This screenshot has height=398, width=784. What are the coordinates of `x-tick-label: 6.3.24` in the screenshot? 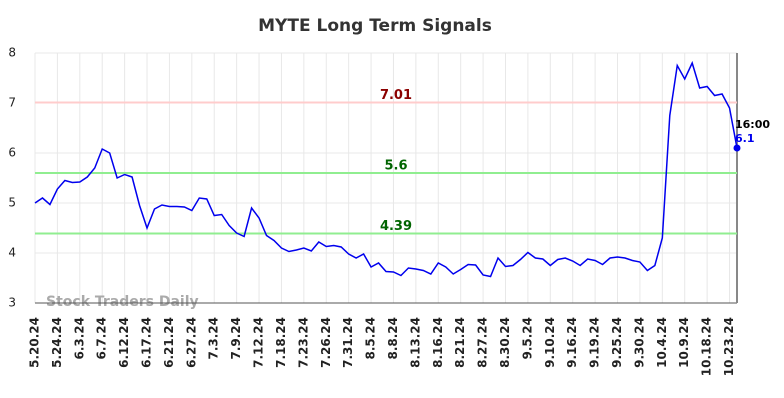 It's located at (79, 338).